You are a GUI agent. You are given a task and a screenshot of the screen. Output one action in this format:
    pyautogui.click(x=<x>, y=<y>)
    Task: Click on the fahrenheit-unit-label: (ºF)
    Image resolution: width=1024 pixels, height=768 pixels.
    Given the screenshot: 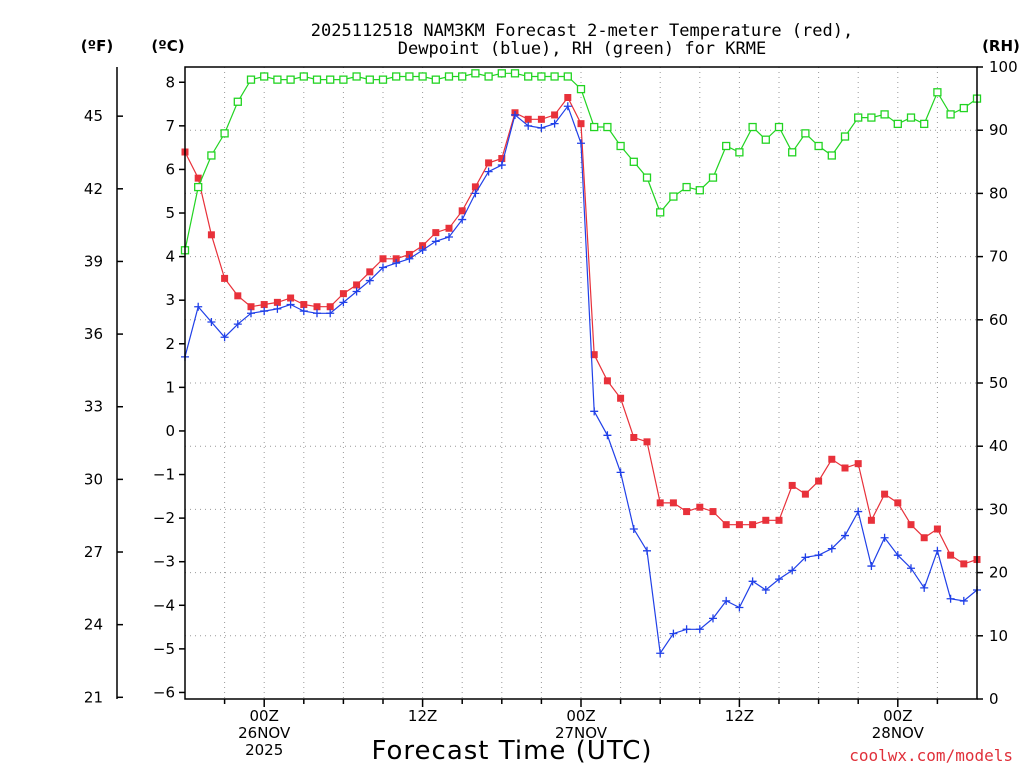 What is the action you would take?
    pyautogui.click(x=97, y=46)
    